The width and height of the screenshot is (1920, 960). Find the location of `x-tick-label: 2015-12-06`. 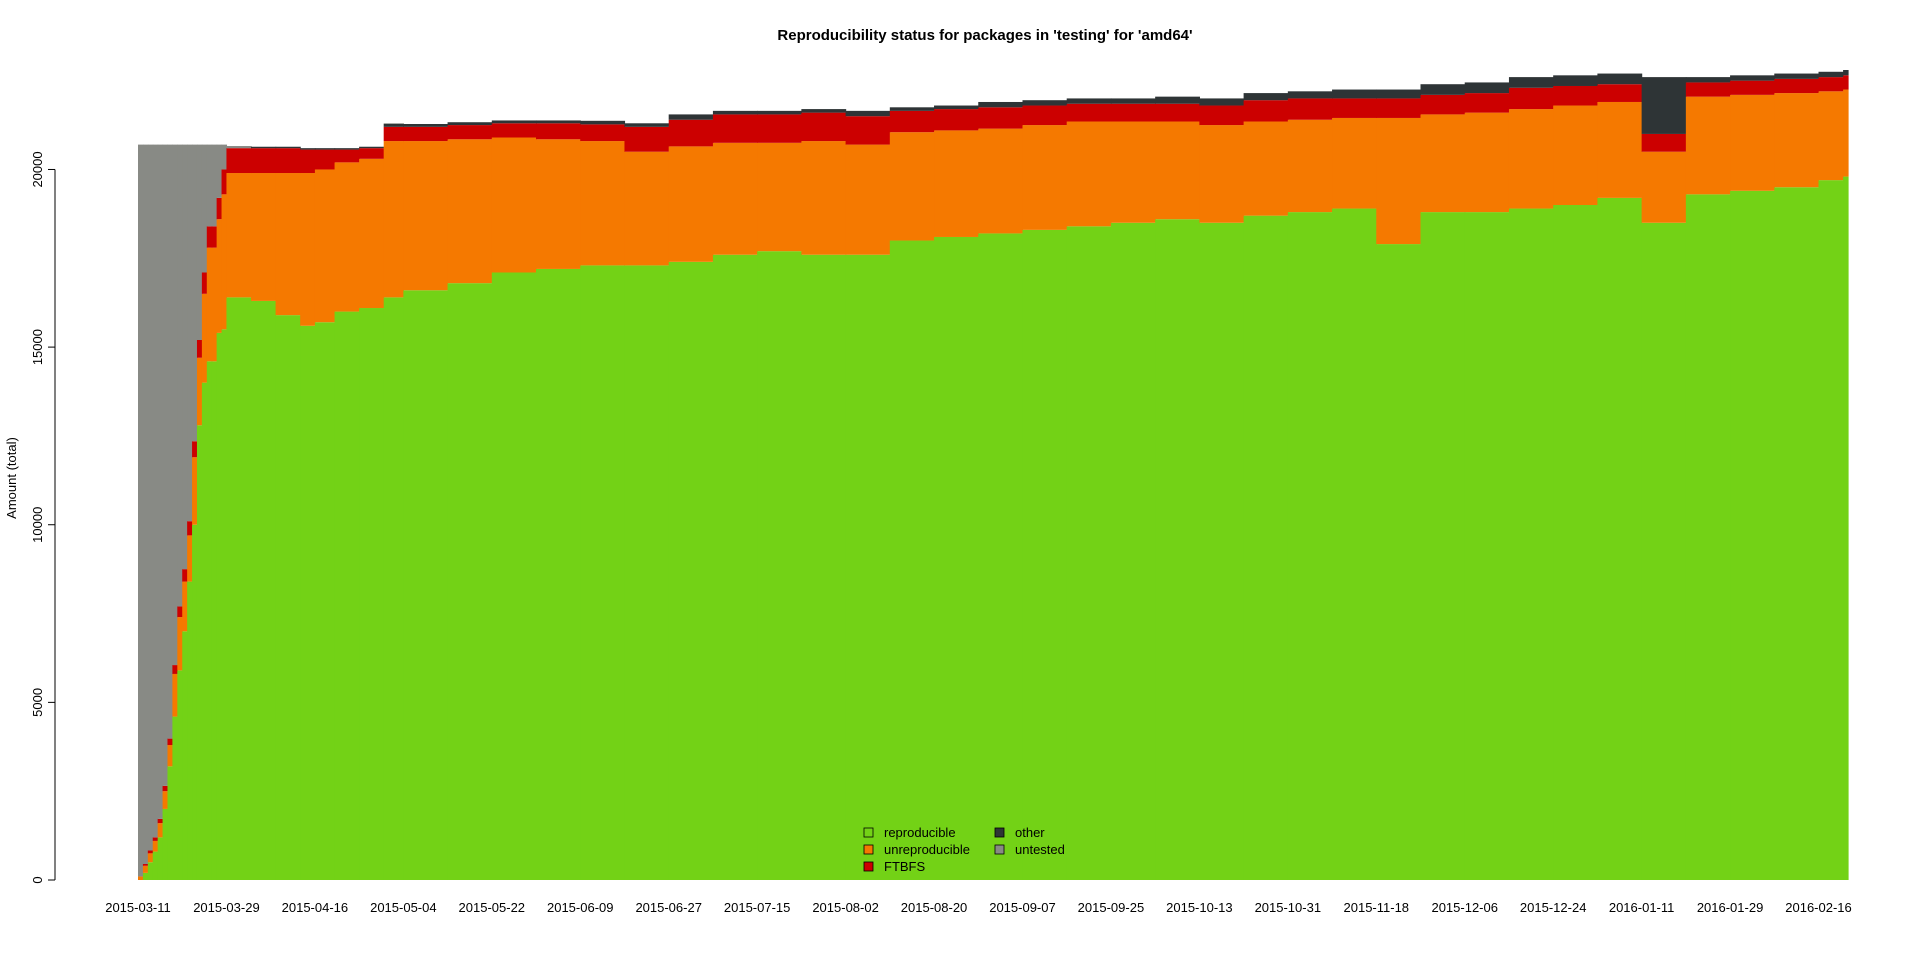

x-tick-label: 2015-12-06 is located at coordinates (1464, 907).